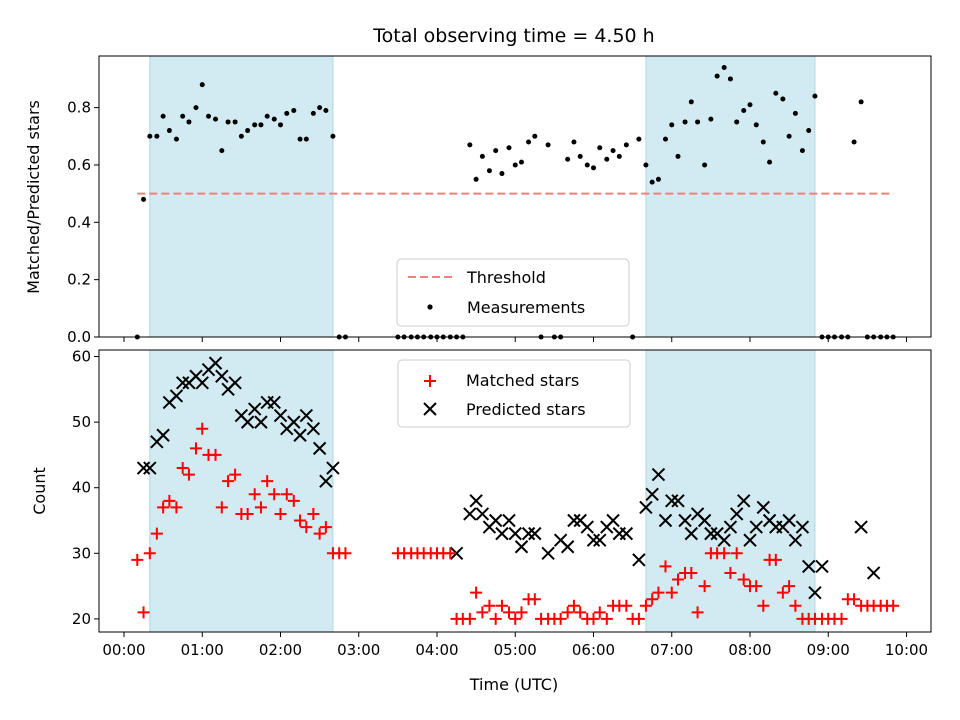  I want to click on x-tick-label: 07:00, so click(671, 650).